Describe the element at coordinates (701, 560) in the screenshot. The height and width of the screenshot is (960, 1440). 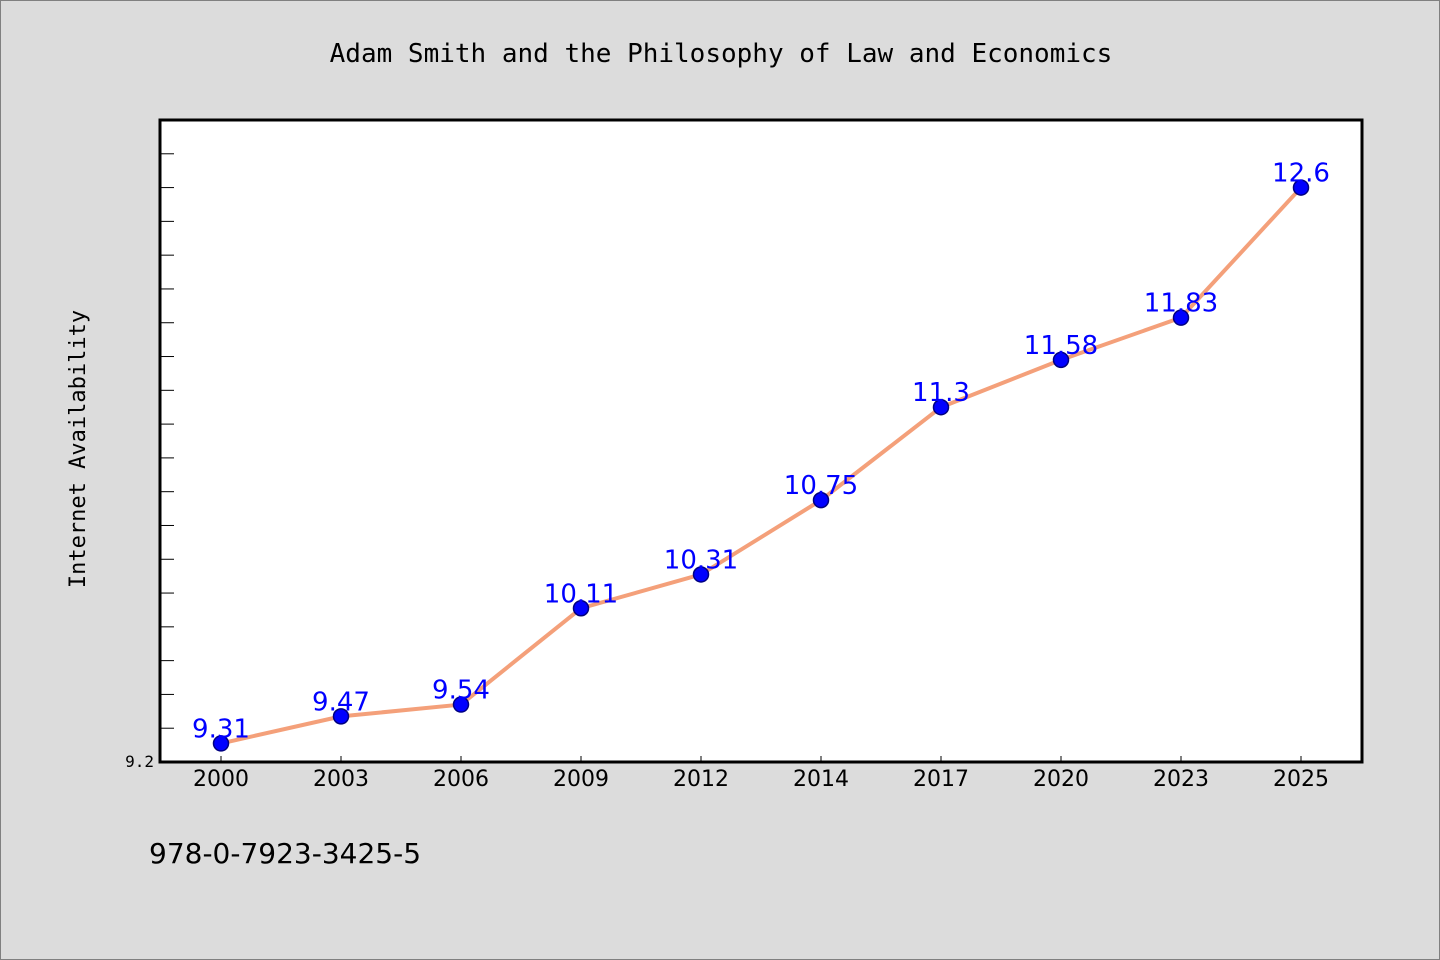
I see `data-label: 10.31` at that location.